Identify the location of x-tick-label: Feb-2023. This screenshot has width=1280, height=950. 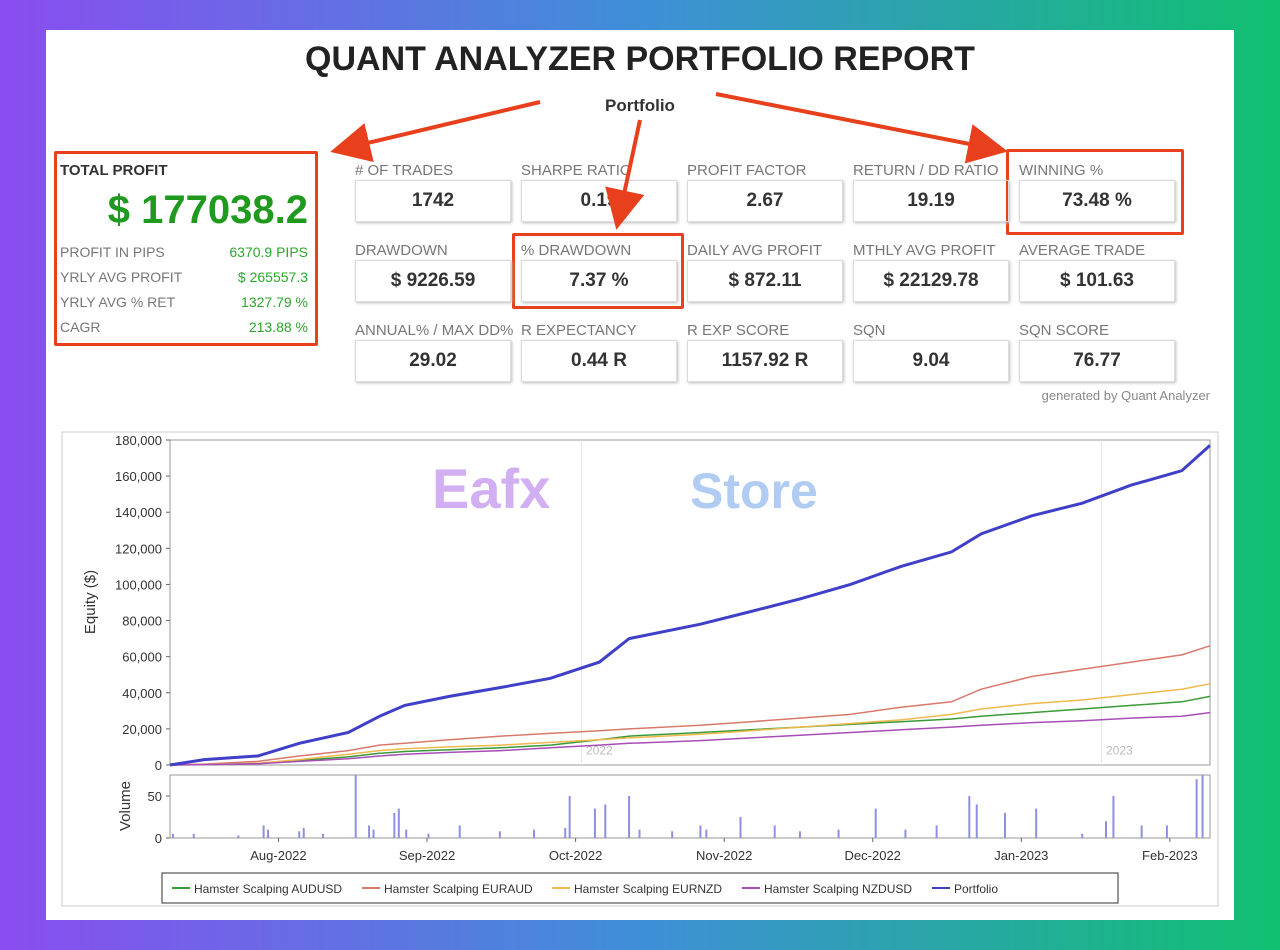
(1170, 855).